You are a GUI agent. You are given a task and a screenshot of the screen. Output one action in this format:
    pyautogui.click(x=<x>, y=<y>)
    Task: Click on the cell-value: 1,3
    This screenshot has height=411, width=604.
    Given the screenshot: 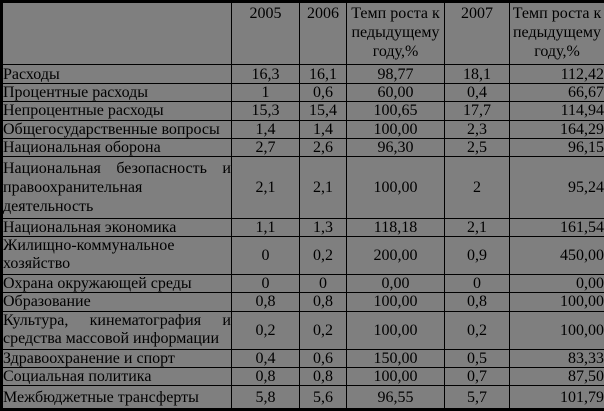 What is the action you would take?
    pyautogui.click(x=323, y=227)
    